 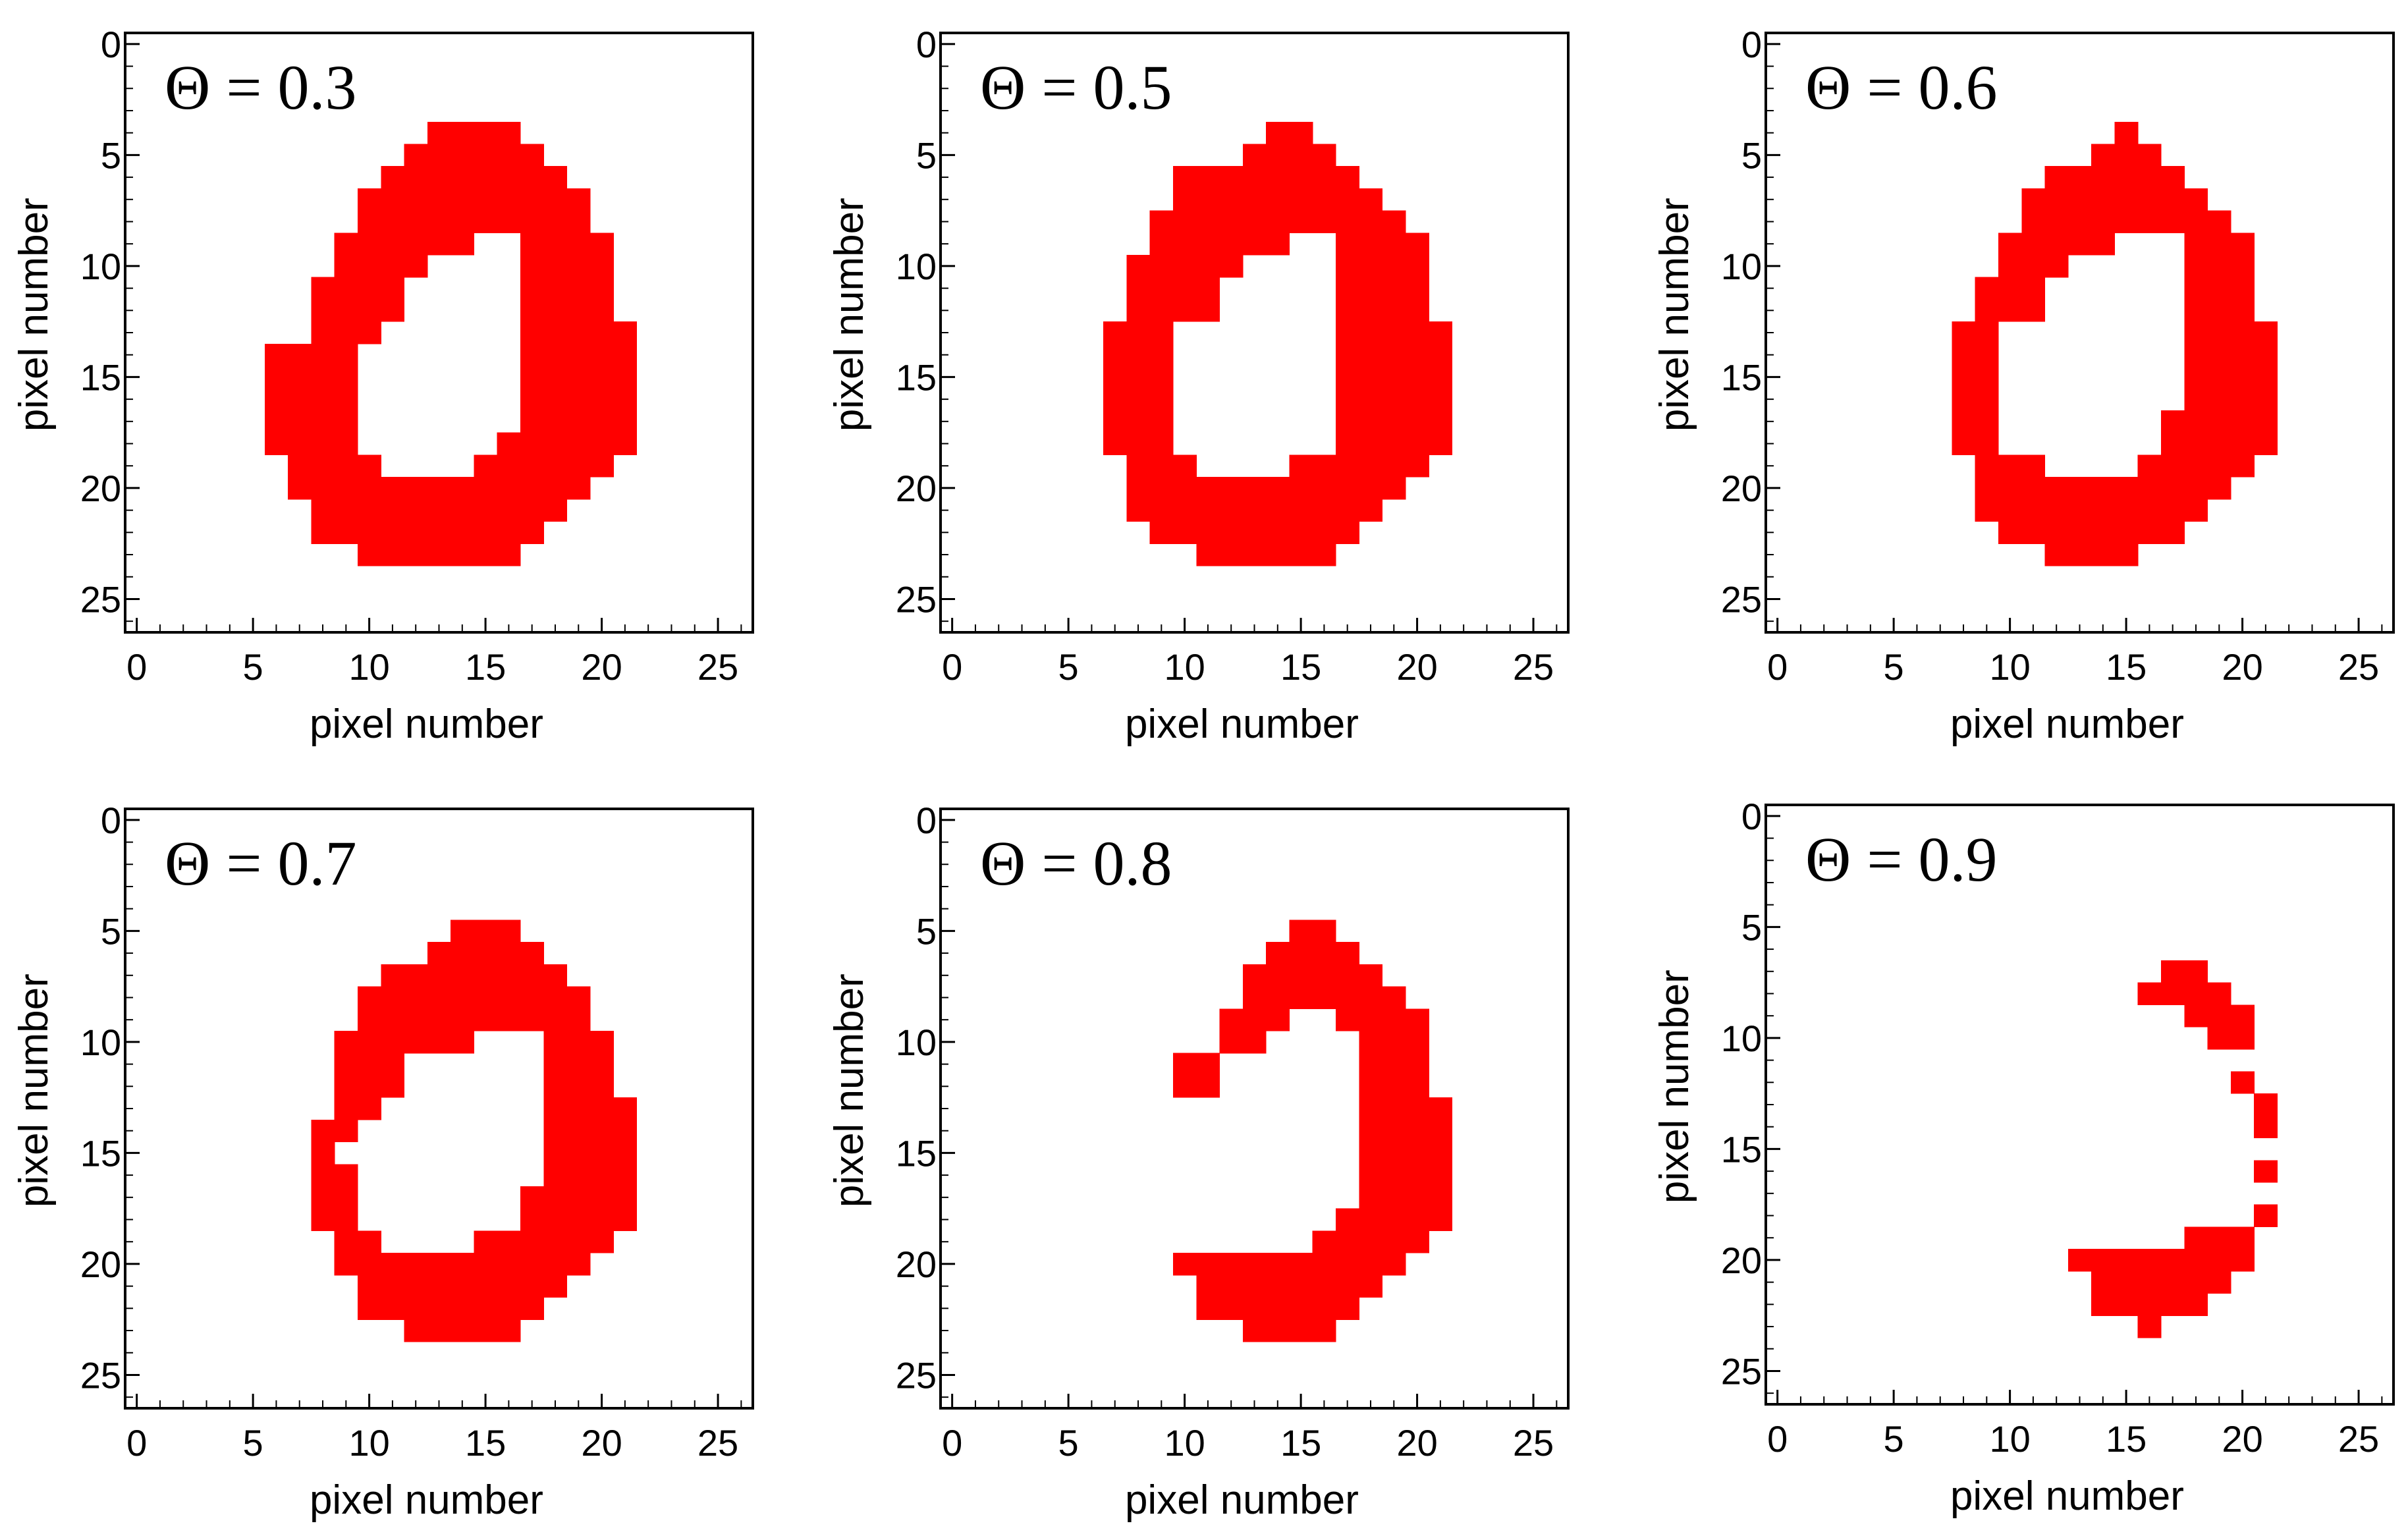 What do you see at coordinates (1076, 87) in the screenshot?
I see `panel-title: Θ = 0.5` at bounding box center [1076, 87].